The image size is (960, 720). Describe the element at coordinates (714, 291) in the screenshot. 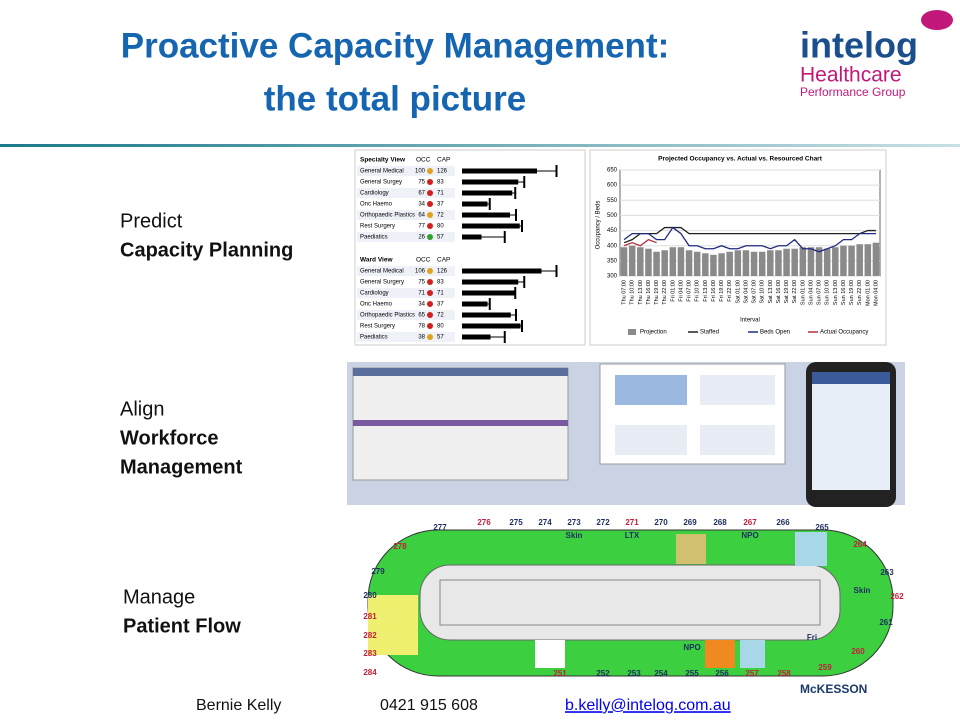

I see `x-tick-label: Fri 16:00` at that location.